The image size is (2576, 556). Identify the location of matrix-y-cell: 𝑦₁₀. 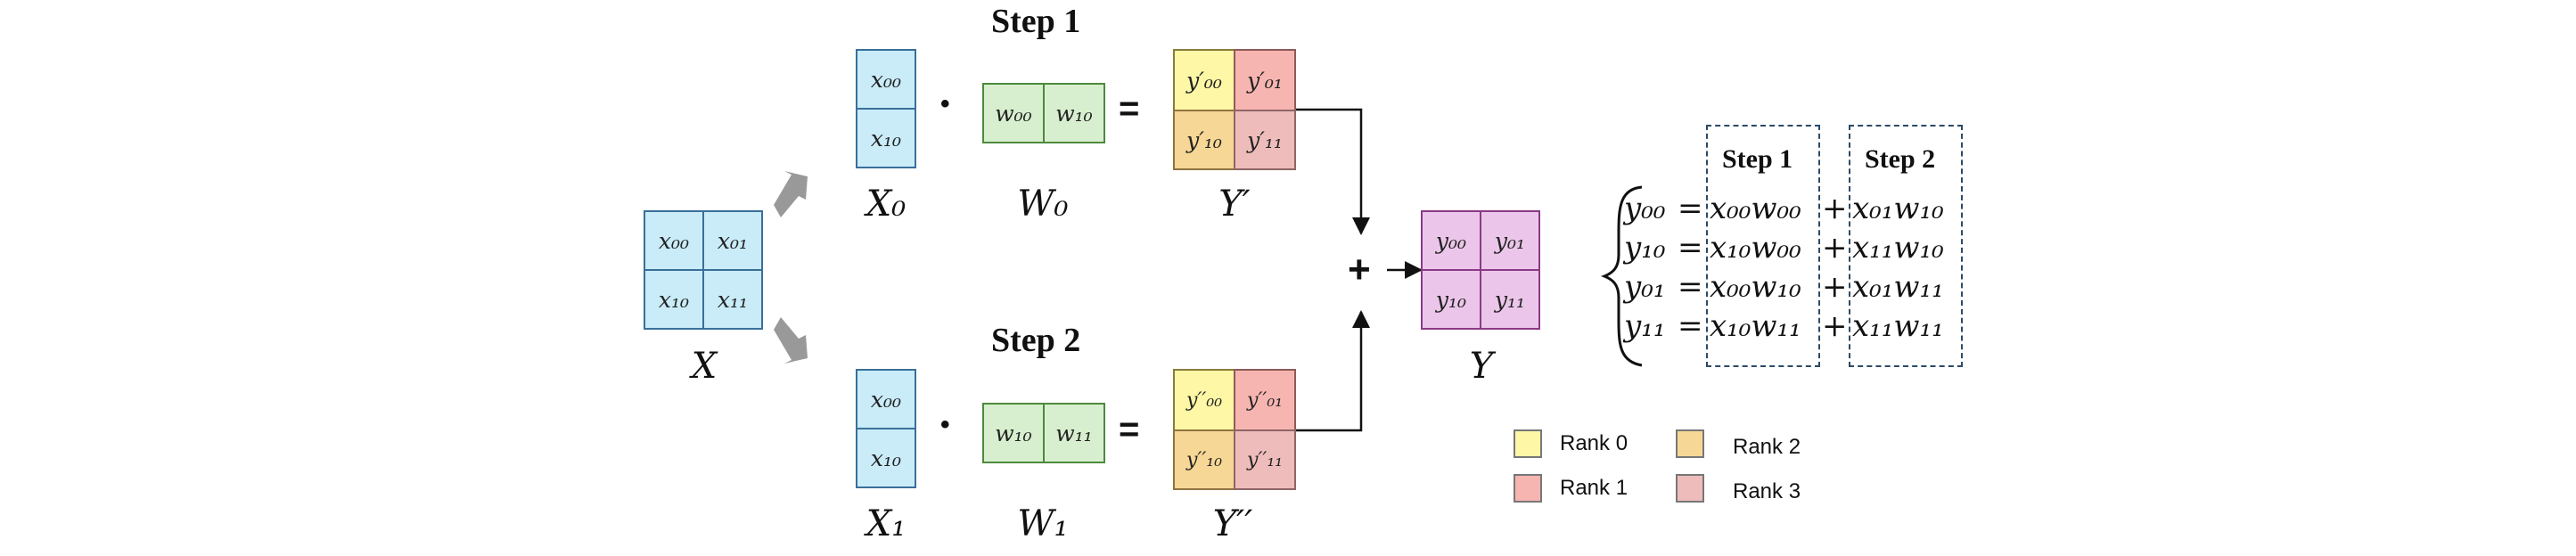
(1451, 299).